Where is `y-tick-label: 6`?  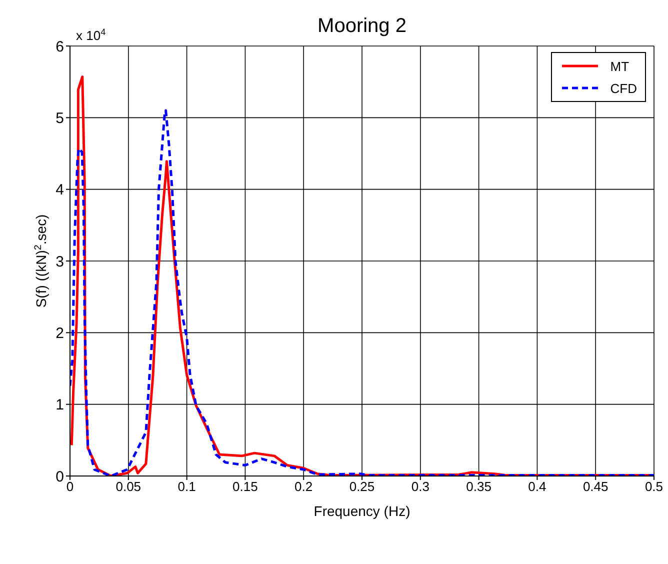 y-tick-label: 6 is located at coordinates (60, 47).